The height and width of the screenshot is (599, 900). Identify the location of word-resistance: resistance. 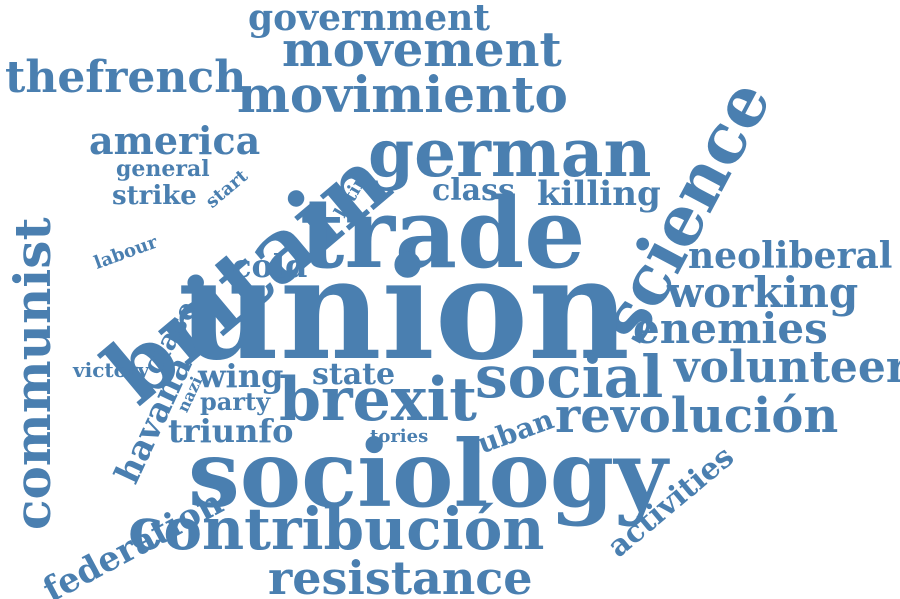
(400, 575).